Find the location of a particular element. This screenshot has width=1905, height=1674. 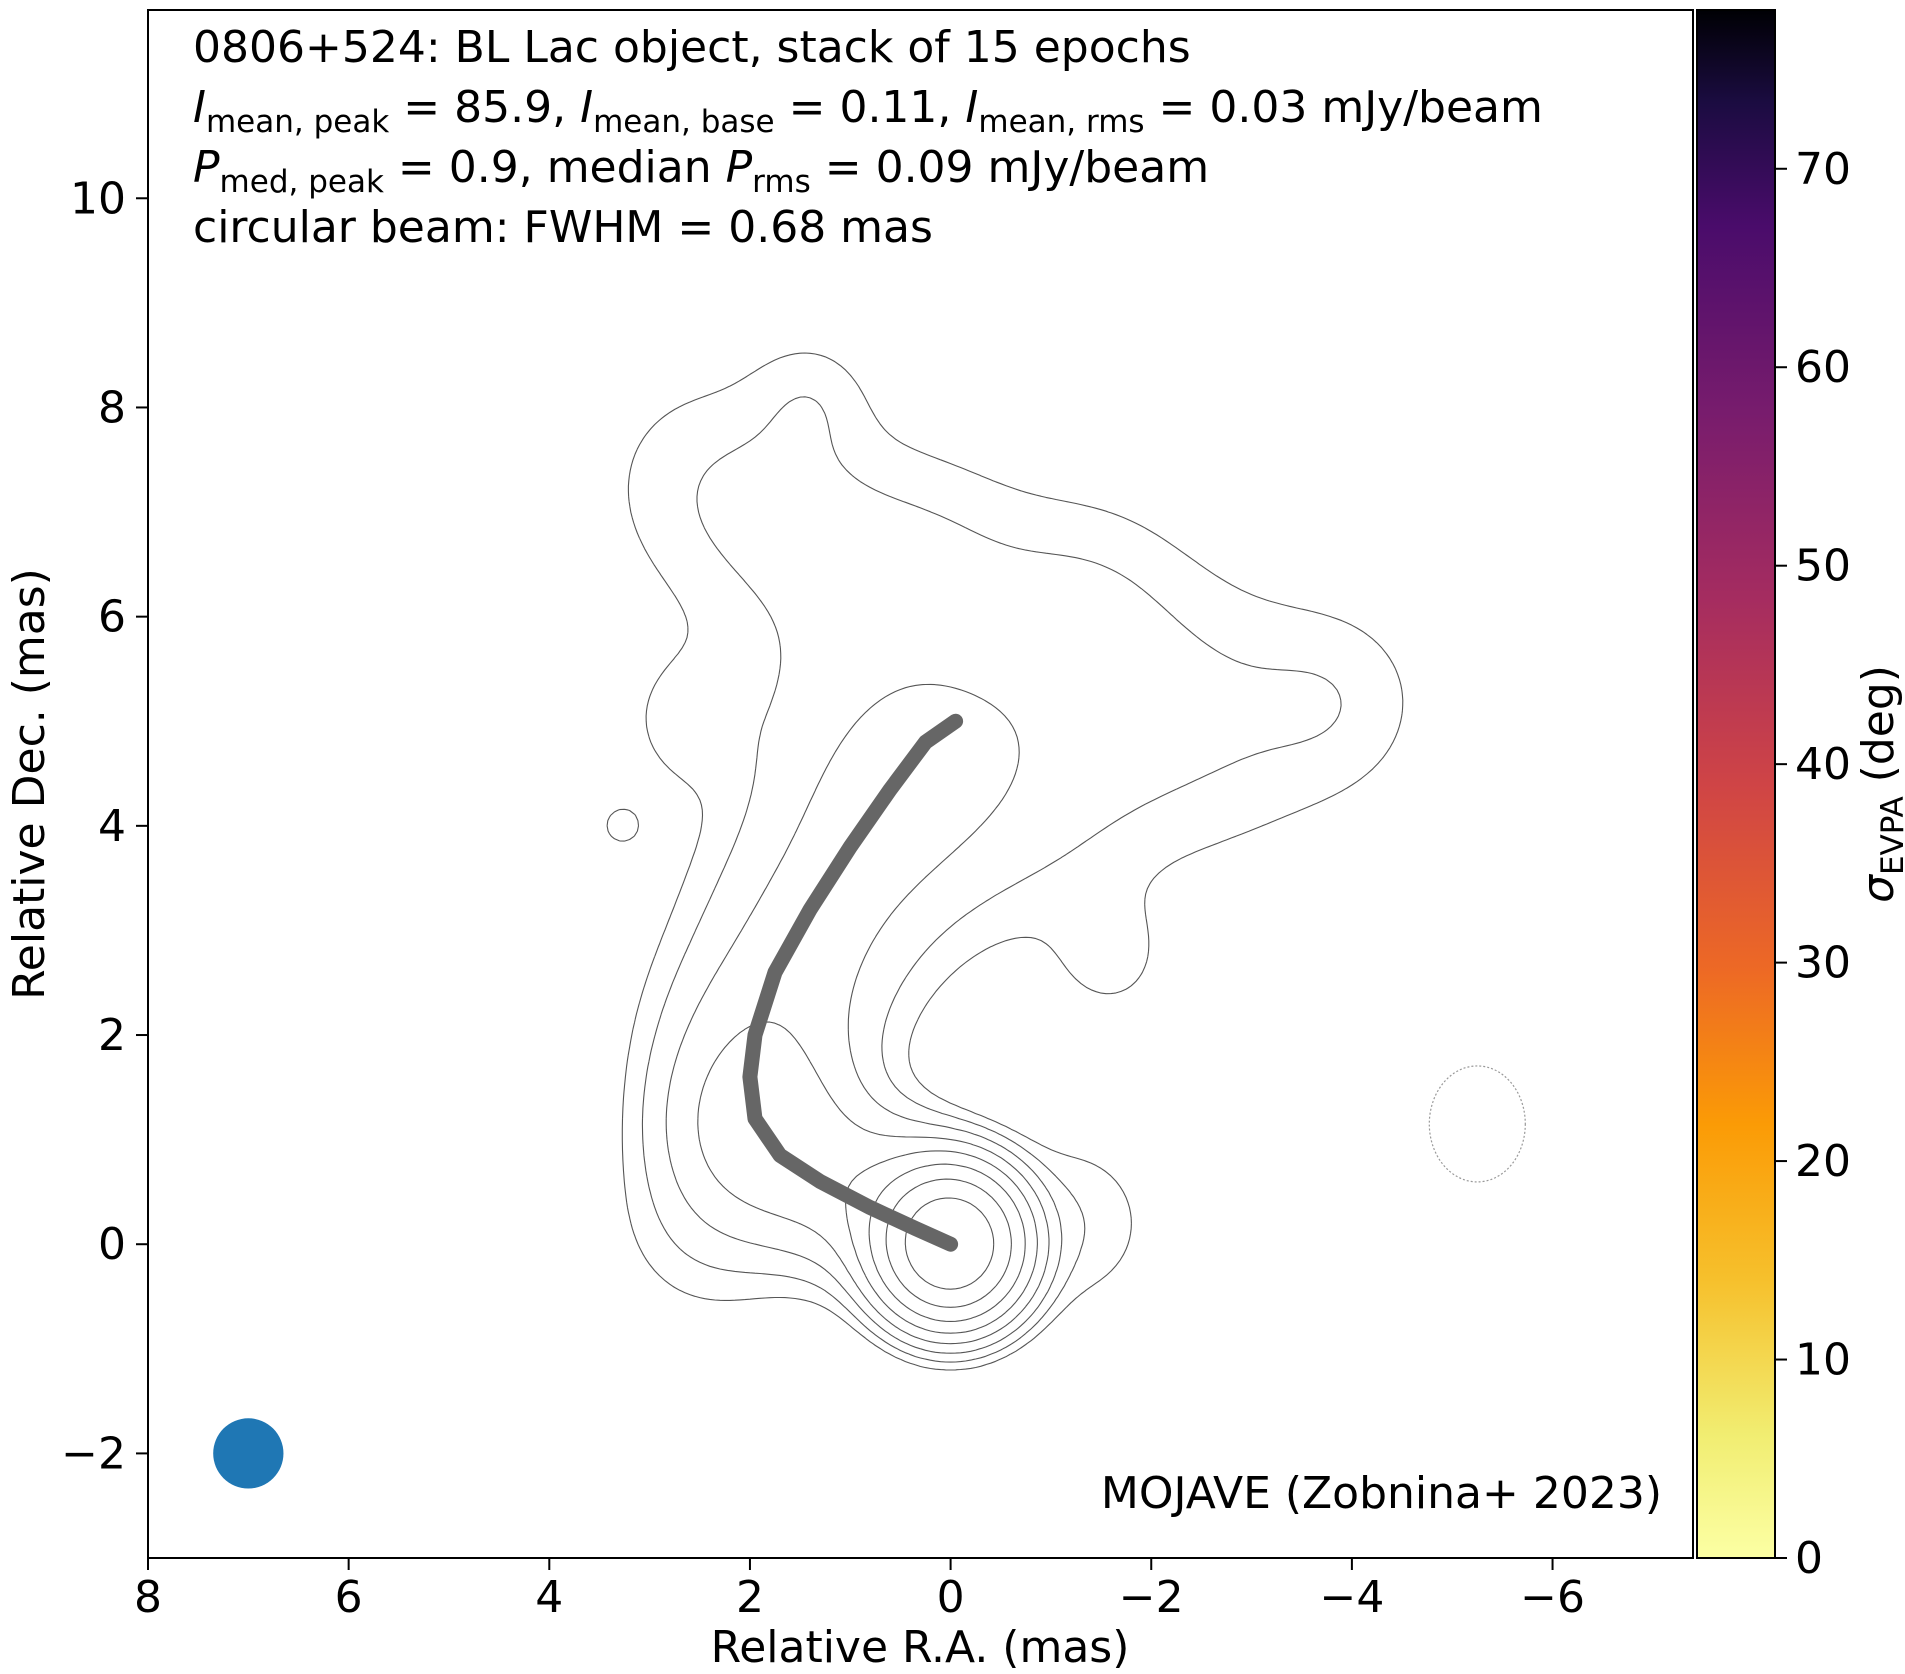

y-tick-label: 0 is located at coordinates (112, 1244).